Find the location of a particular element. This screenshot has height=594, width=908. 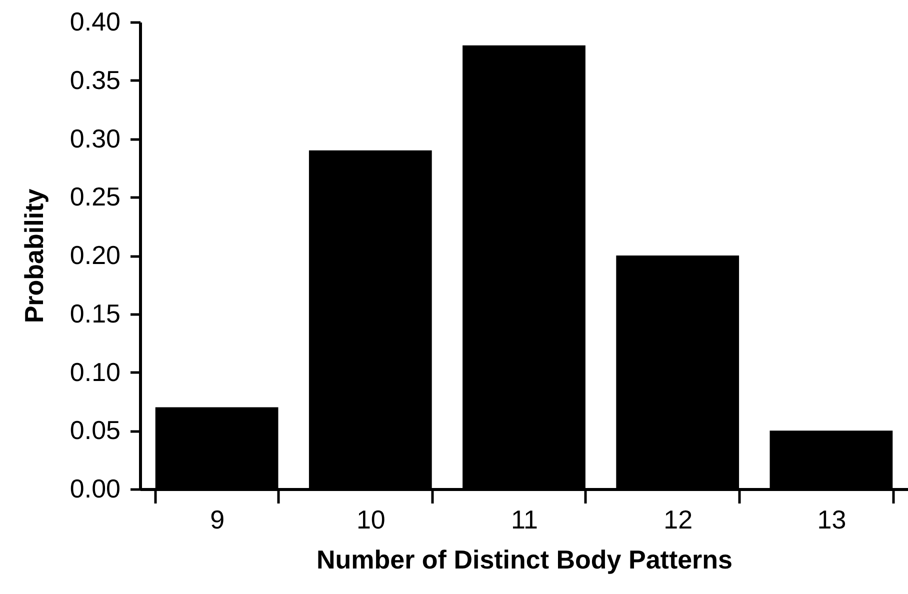

x-axis-title: Number of Distinct Body Patterns is located at coordinates (524, 559).